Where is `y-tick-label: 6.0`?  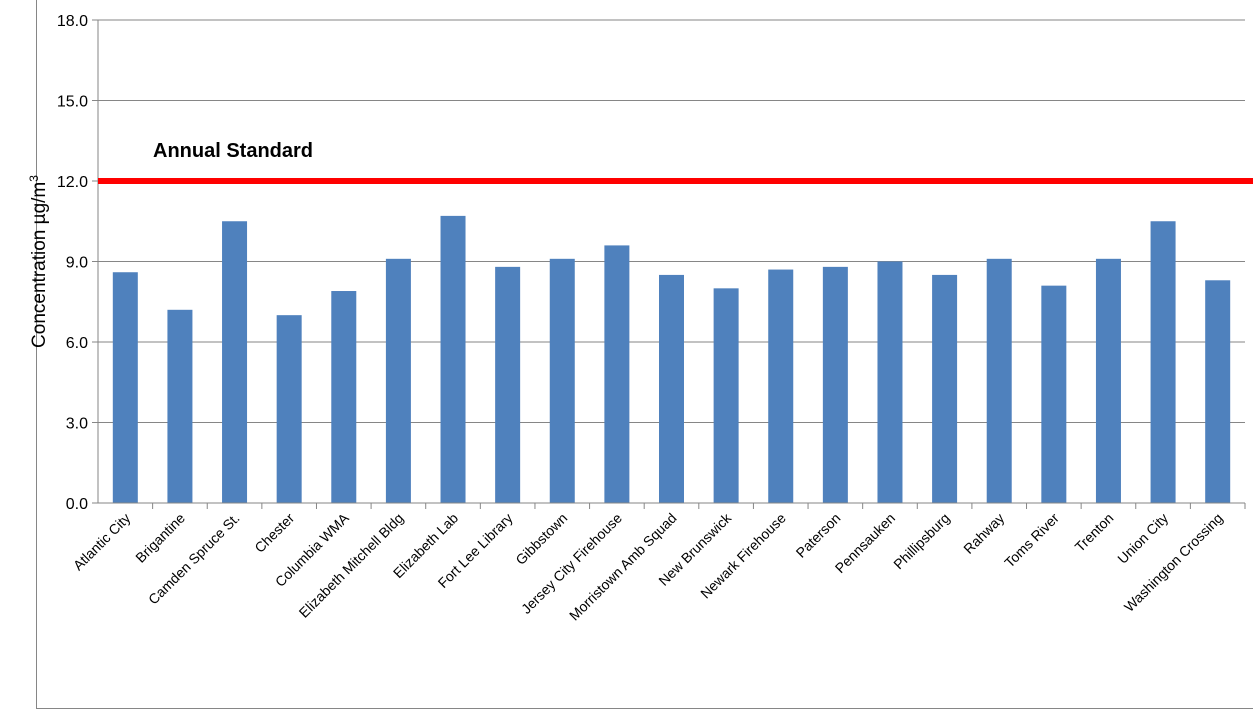
y-tick-label: 6.0 is located at coordinates (77, 343).